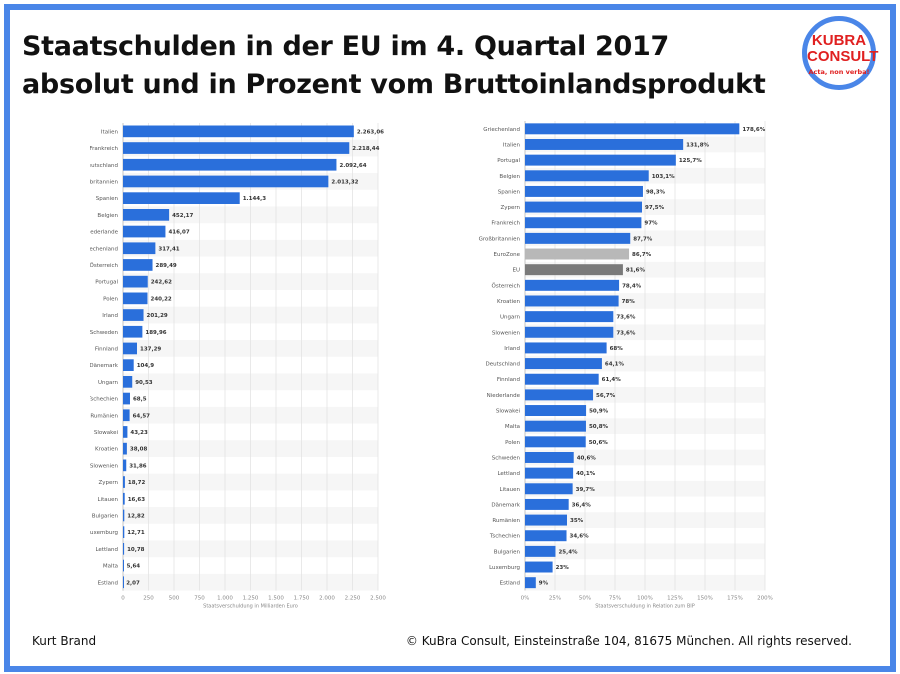 This screenshot has width=900, height=674. Describe the element at coordinates (617, 349) in the screenshot. I see `data-label: 68%` at that location.